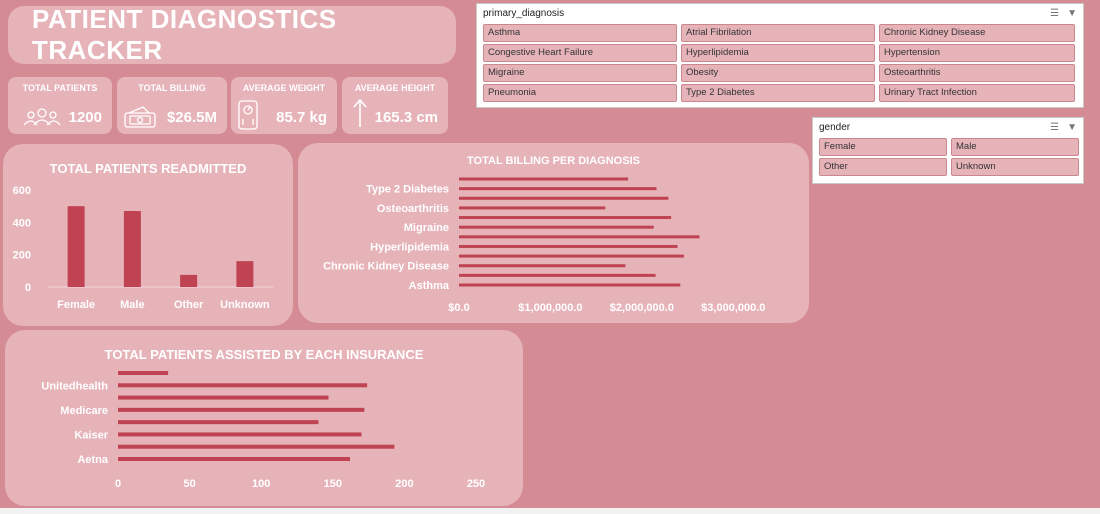 This screenshot has height=514, width=1100. Describe the element at coordinates (22, 191) in the screenshot. I see `y-tick-label: 600` at that location.